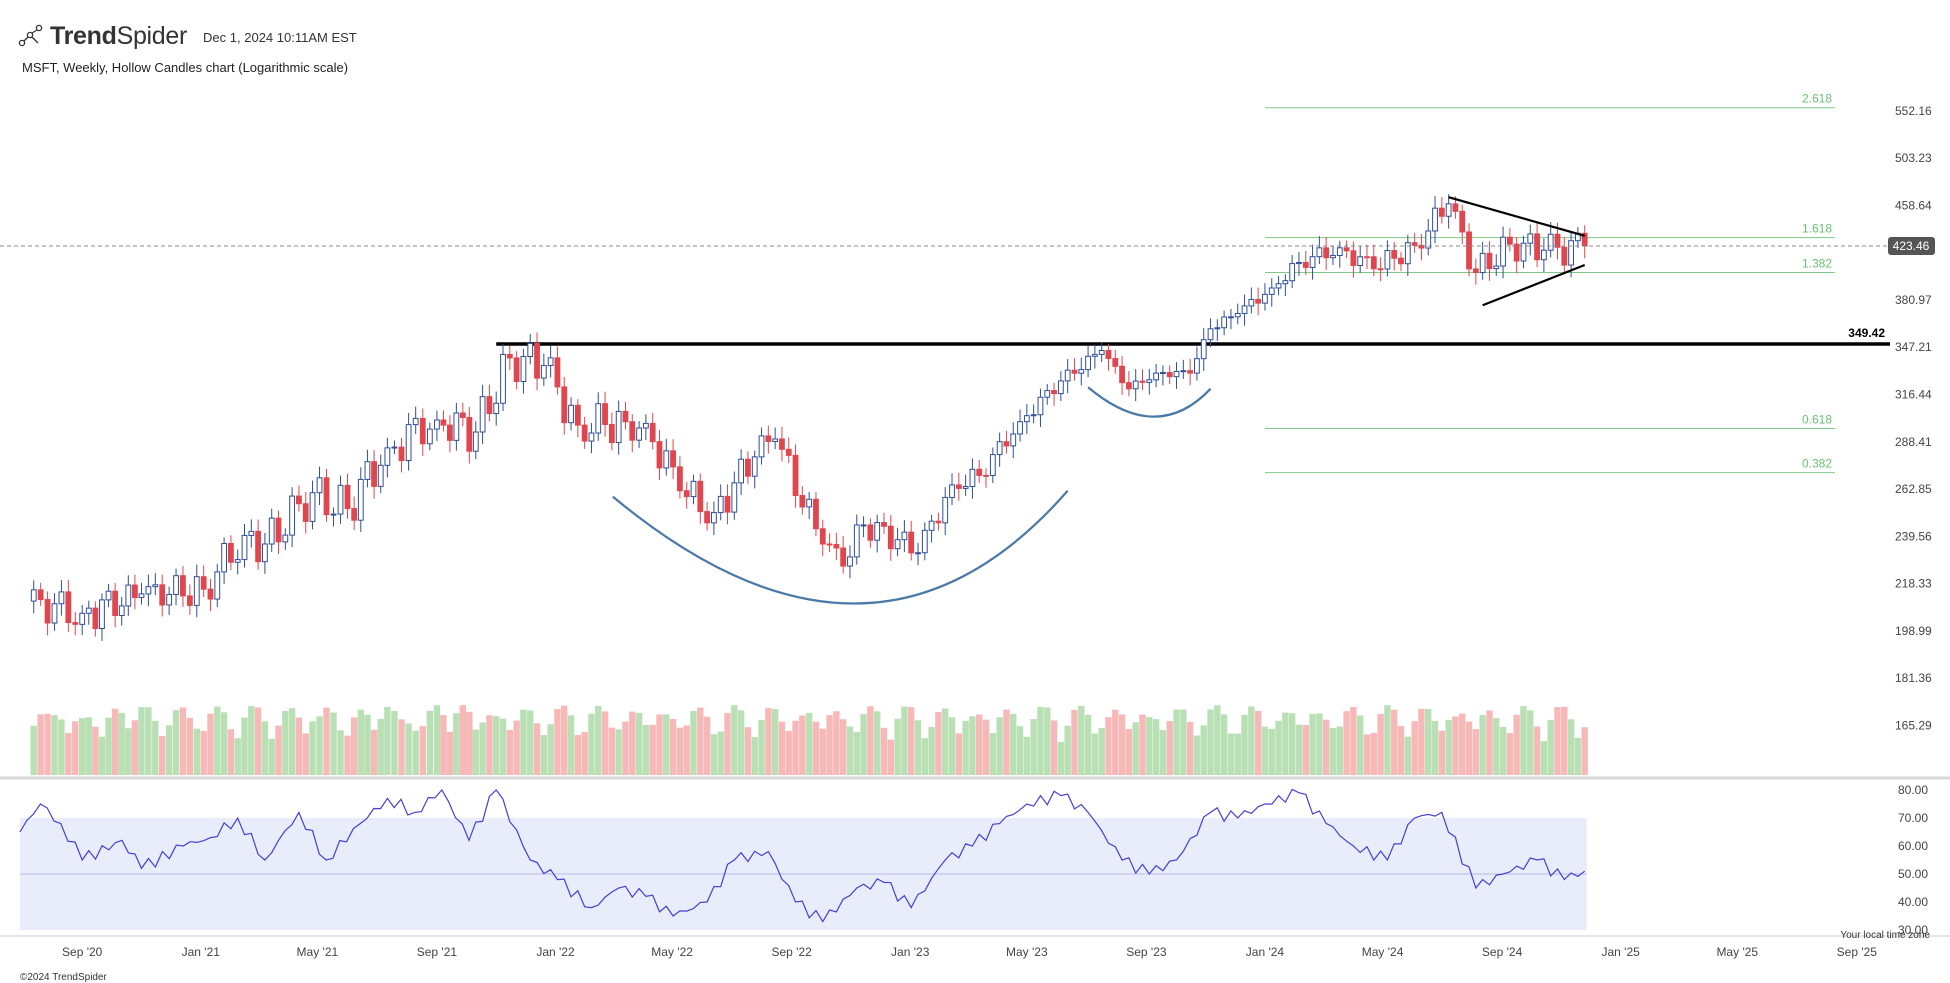 Image resolution: width=1950 pixels, height=983 pixels. What do you see at coordinates (1913, 818) in the screenshot?
I see `rsi-axis-tick: 70.00` at bounding box center [1913, 818].